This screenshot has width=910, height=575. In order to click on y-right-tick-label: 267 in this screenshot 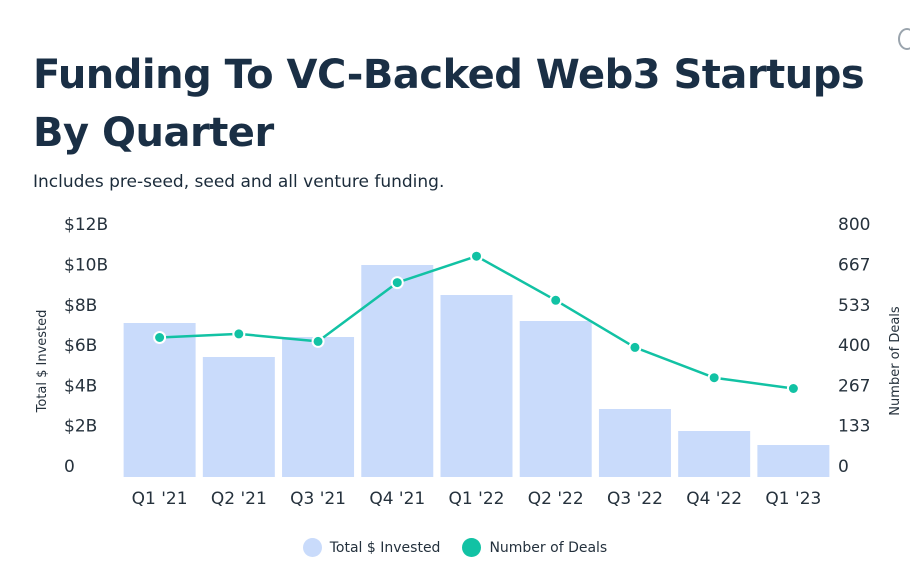, I will do `click(854, 386)`.